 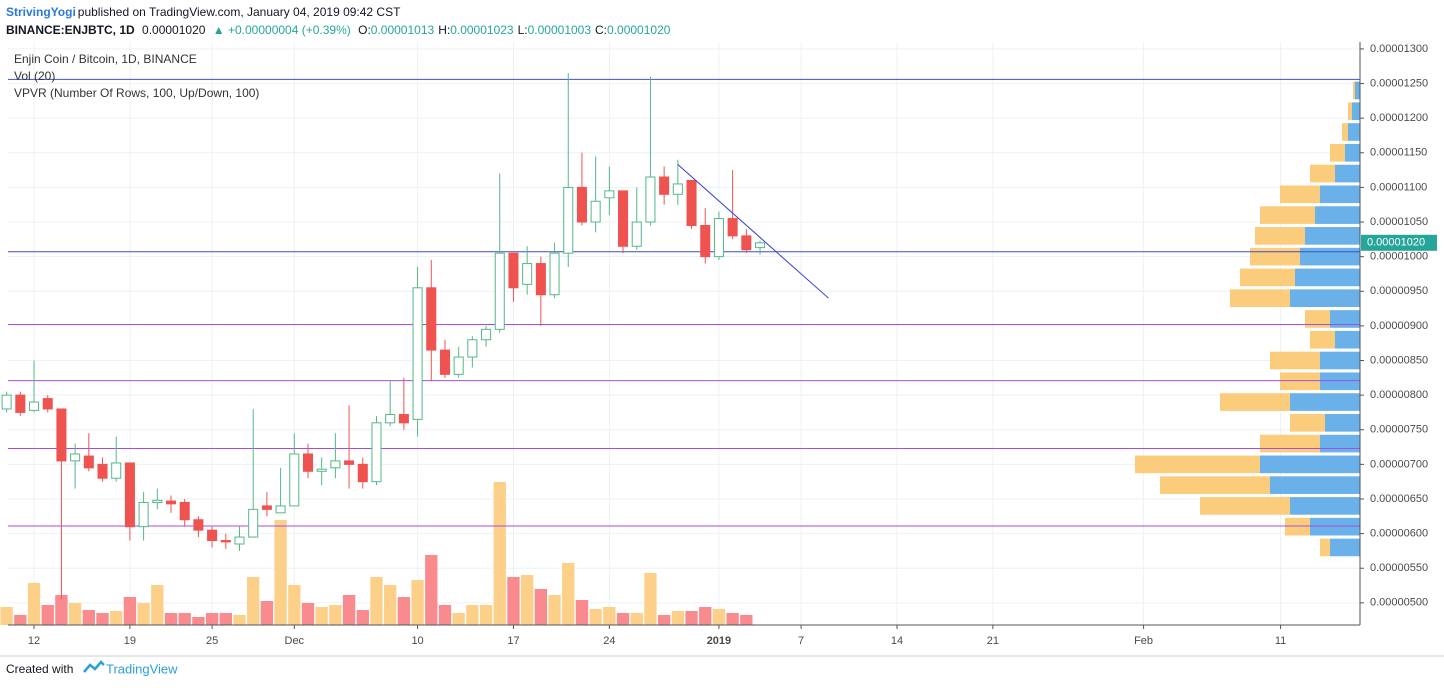 What do you see at coordinates (1399, 360) in the screenshot?
I see `y-tick-label: 0.00000850` at bounding box center [1399, 360].